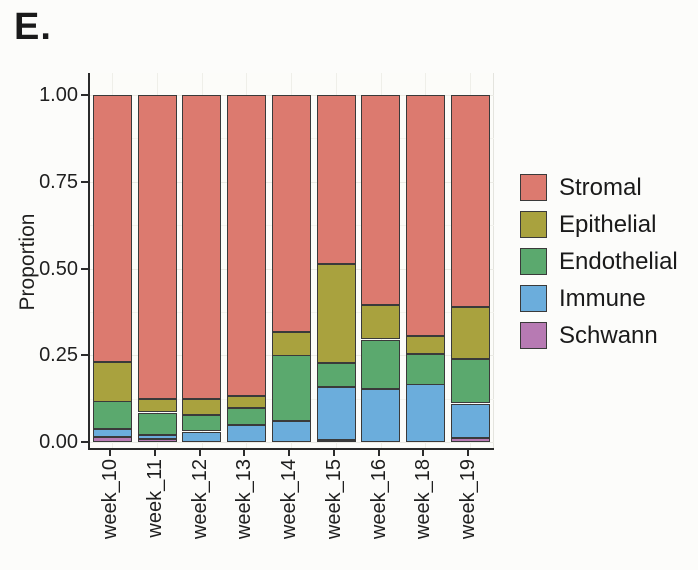 The height and width of the screenshot is (570, 698). Describe the element at coordinates (533, 261) in the screenshot. I see `legend-swatch-endothelial` at that location.